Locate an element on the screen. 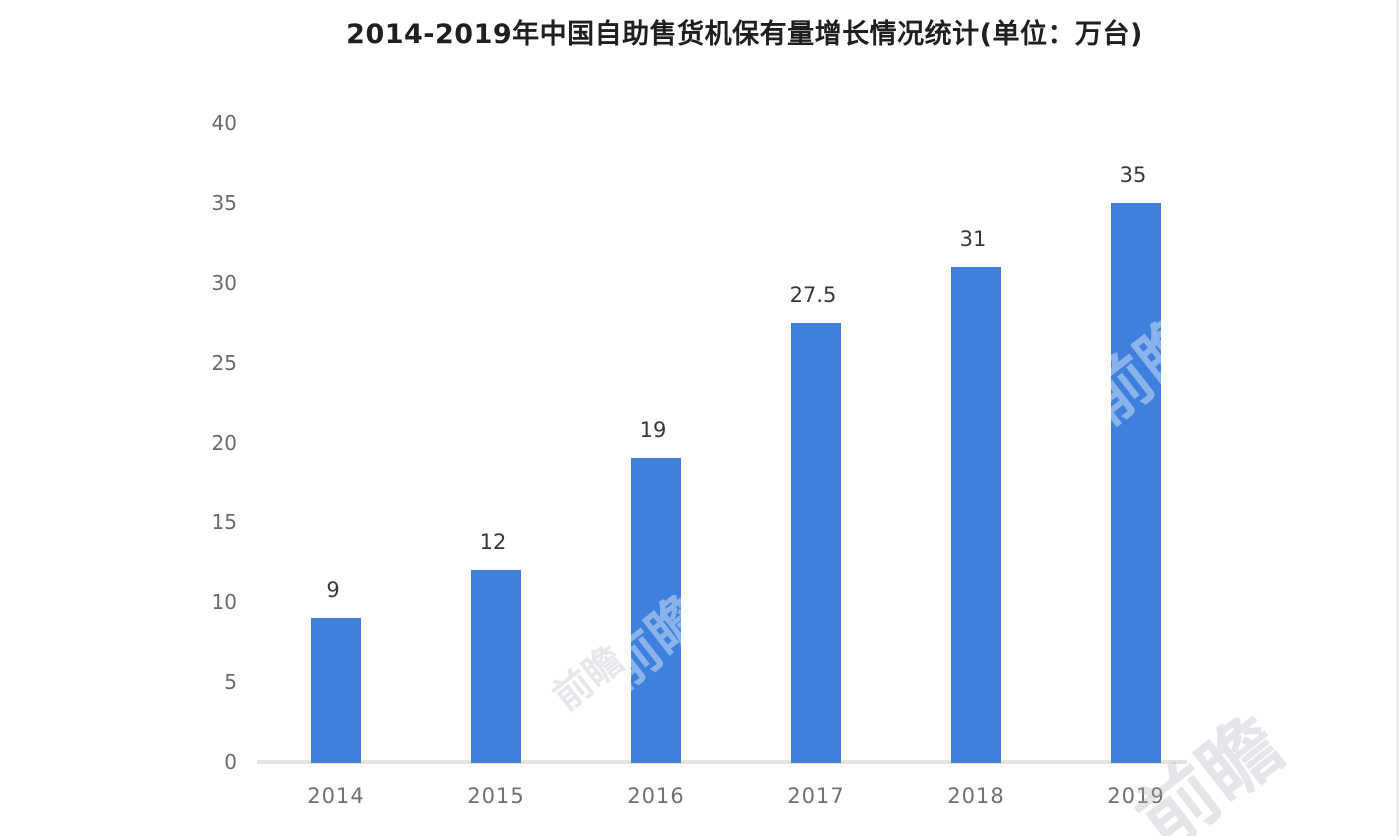 The width and height of the screenshot is (1400, 836). data-label-2015: 12 is located at coordinates (493, 542).